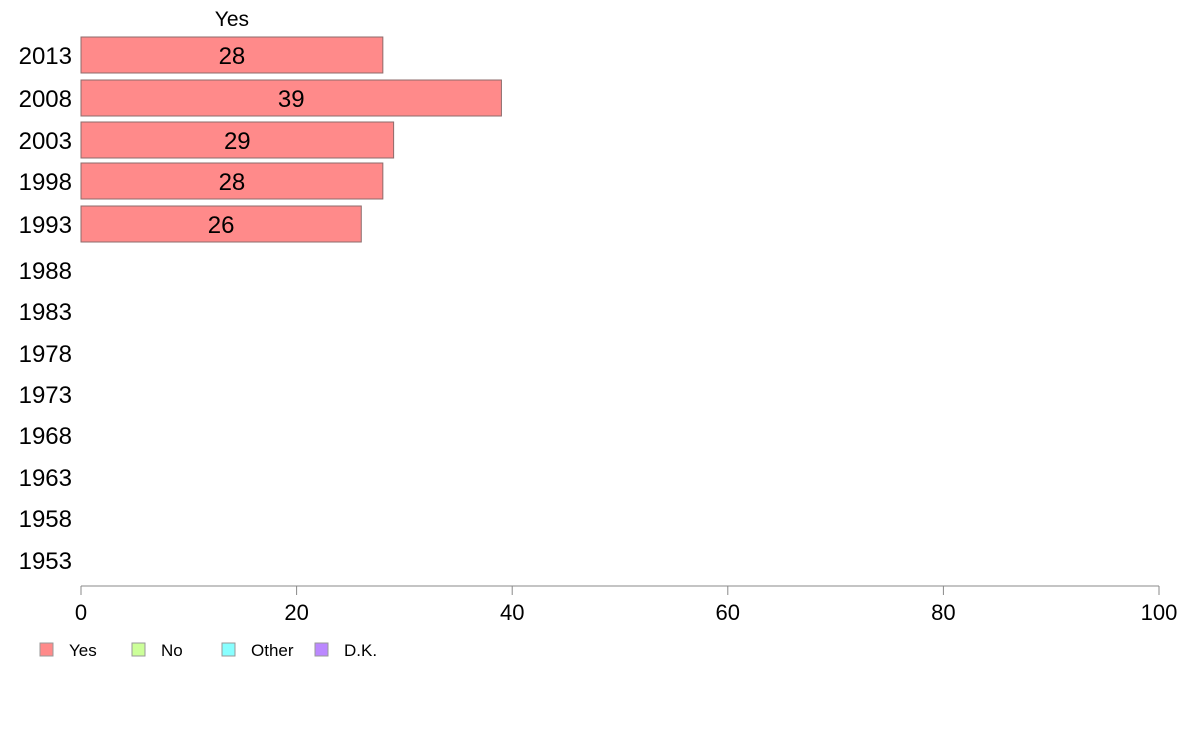 The width and height of the screenshot is (1188, 736). I want to click on x-axis: 0 20 40 60 80 100, so click(626, 605).